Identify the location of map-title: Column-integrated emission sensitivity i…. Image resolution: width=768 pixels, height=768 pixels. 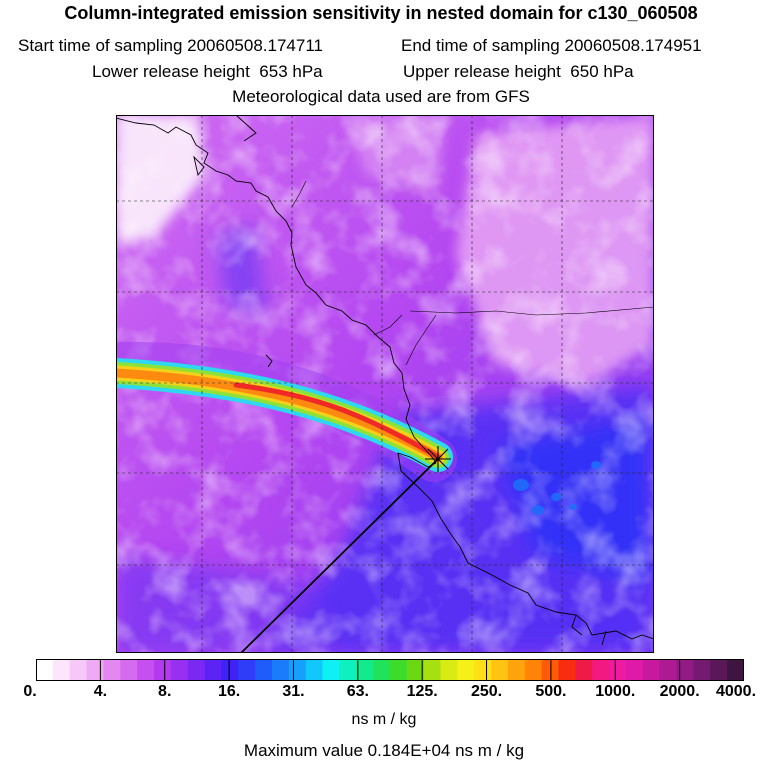
(381, 13).